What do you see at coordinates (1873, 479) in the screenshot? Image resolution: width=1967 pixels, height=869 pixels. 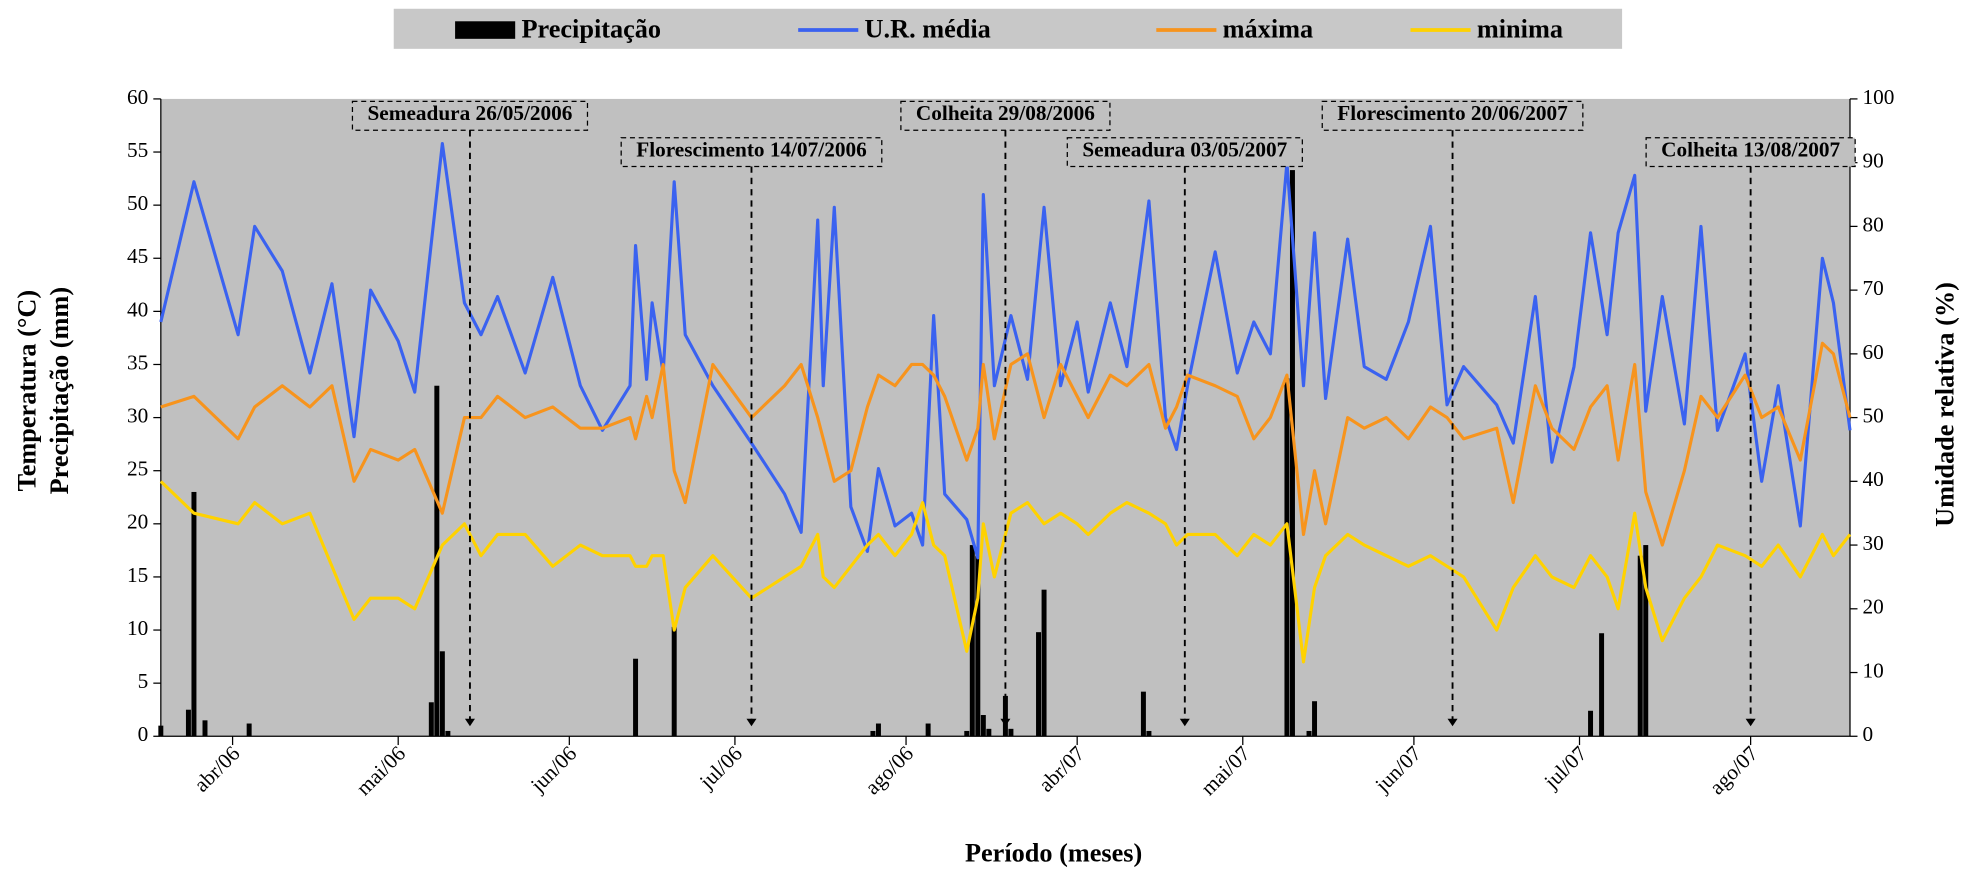 I see `y2-tick-label: 40` at bounding box center [1873, 479].